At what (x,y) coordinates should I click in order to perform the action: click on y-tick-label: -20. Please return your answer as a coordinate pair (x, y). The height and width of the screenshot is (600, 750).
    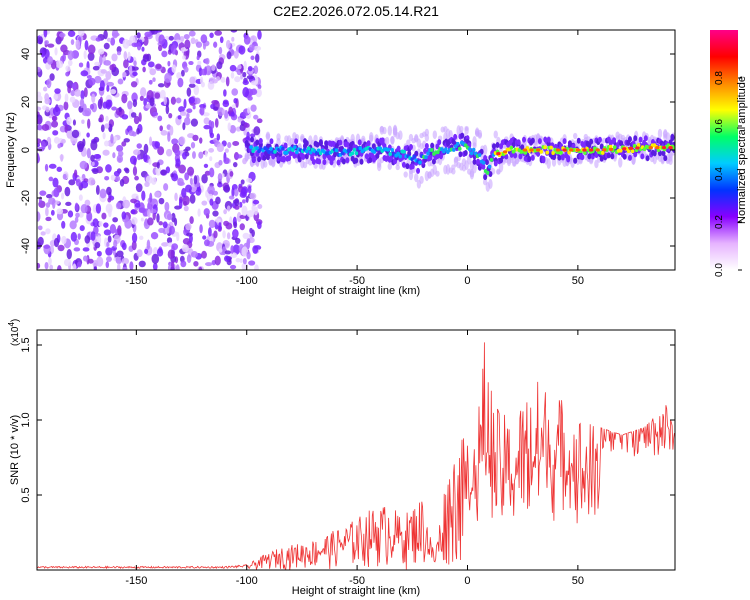
    Looking at the image, I should click on (26, 198).